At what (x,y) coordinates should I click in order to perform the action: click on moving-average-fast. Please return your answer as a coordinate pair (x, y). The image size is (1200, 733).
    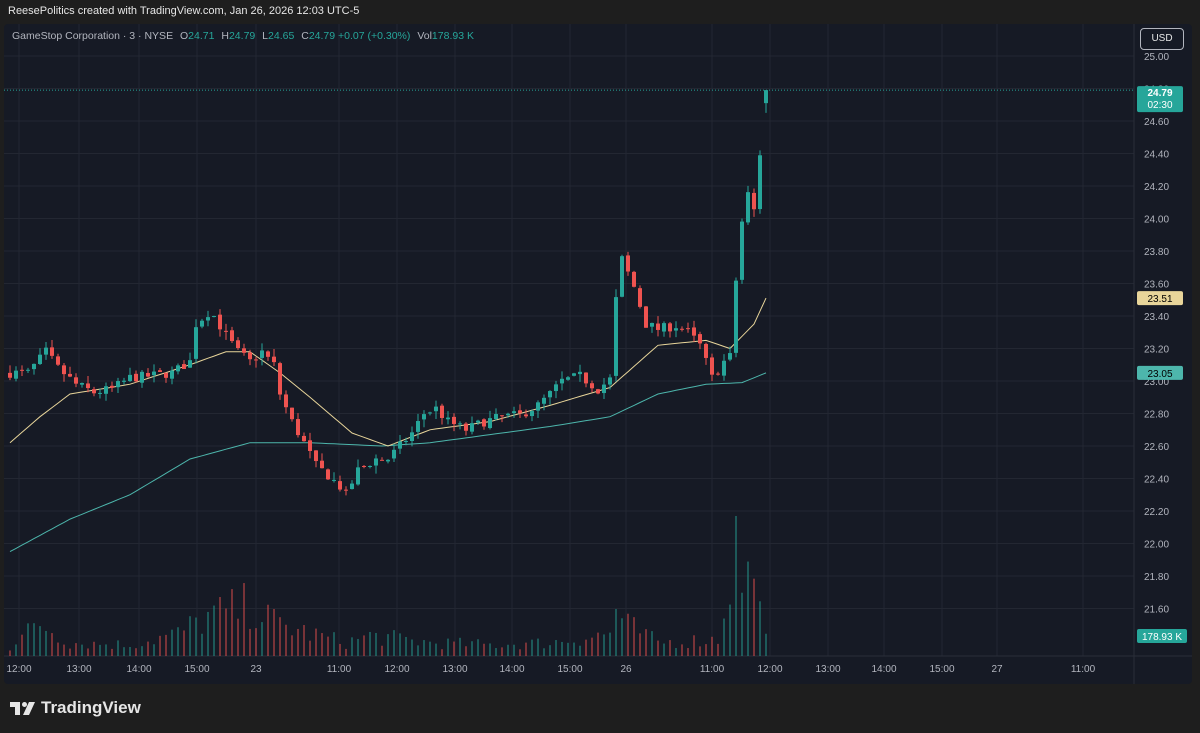
    Looking at the image, I should click on (388, 372).